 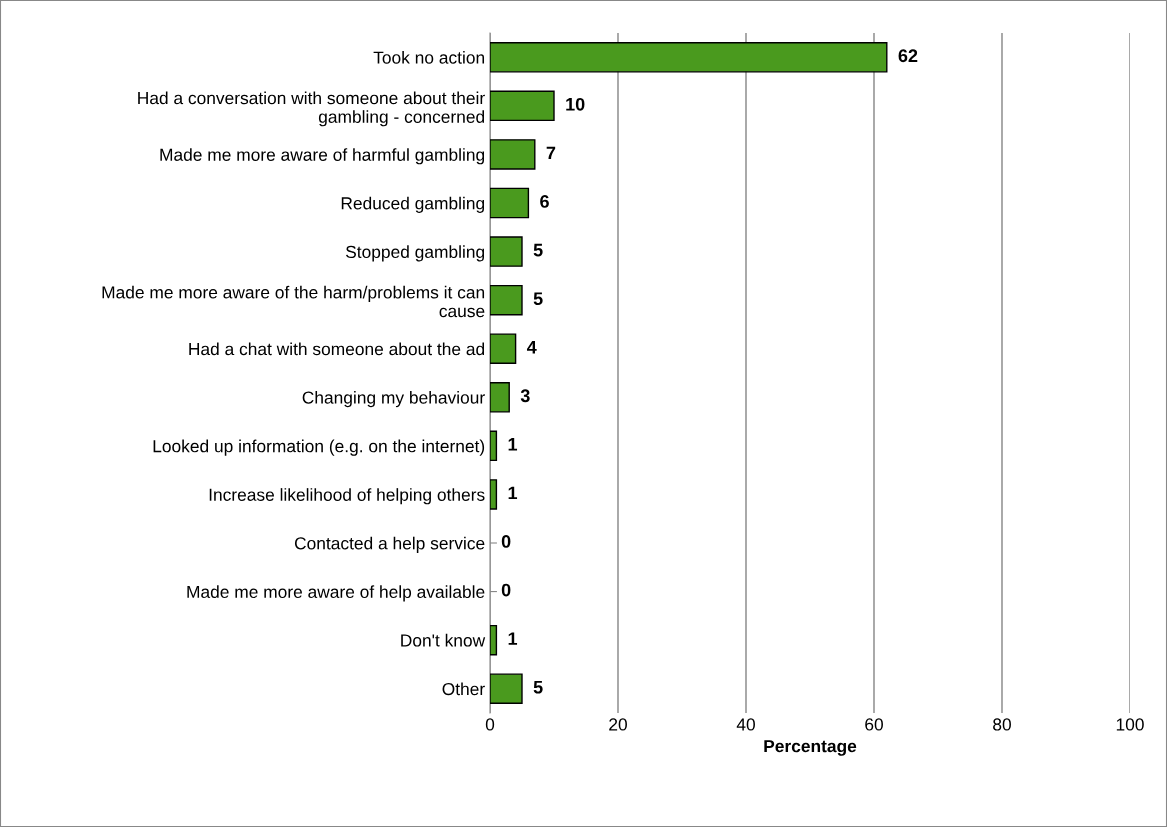 What do you see at coordinates (908, 56) in the screenshot?
I see `data-label: 62` at bounding box center [908, 56].